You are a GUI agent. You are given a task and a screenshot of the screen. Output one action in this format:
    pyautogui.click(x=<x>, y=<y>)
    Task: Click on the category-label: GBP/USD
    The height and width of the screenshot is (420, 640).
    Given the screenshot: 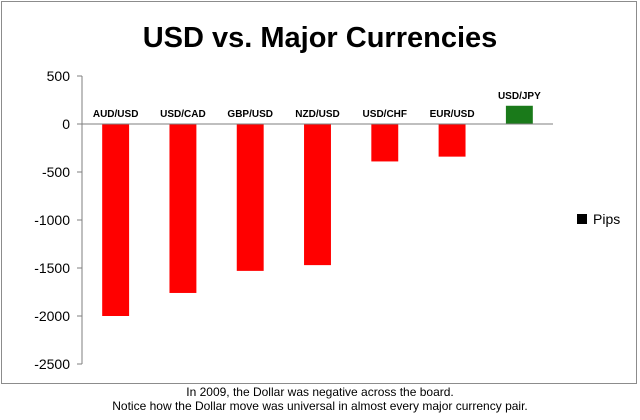 What is the action you would take?
    pyautogui.click(x=250, y=114)
    